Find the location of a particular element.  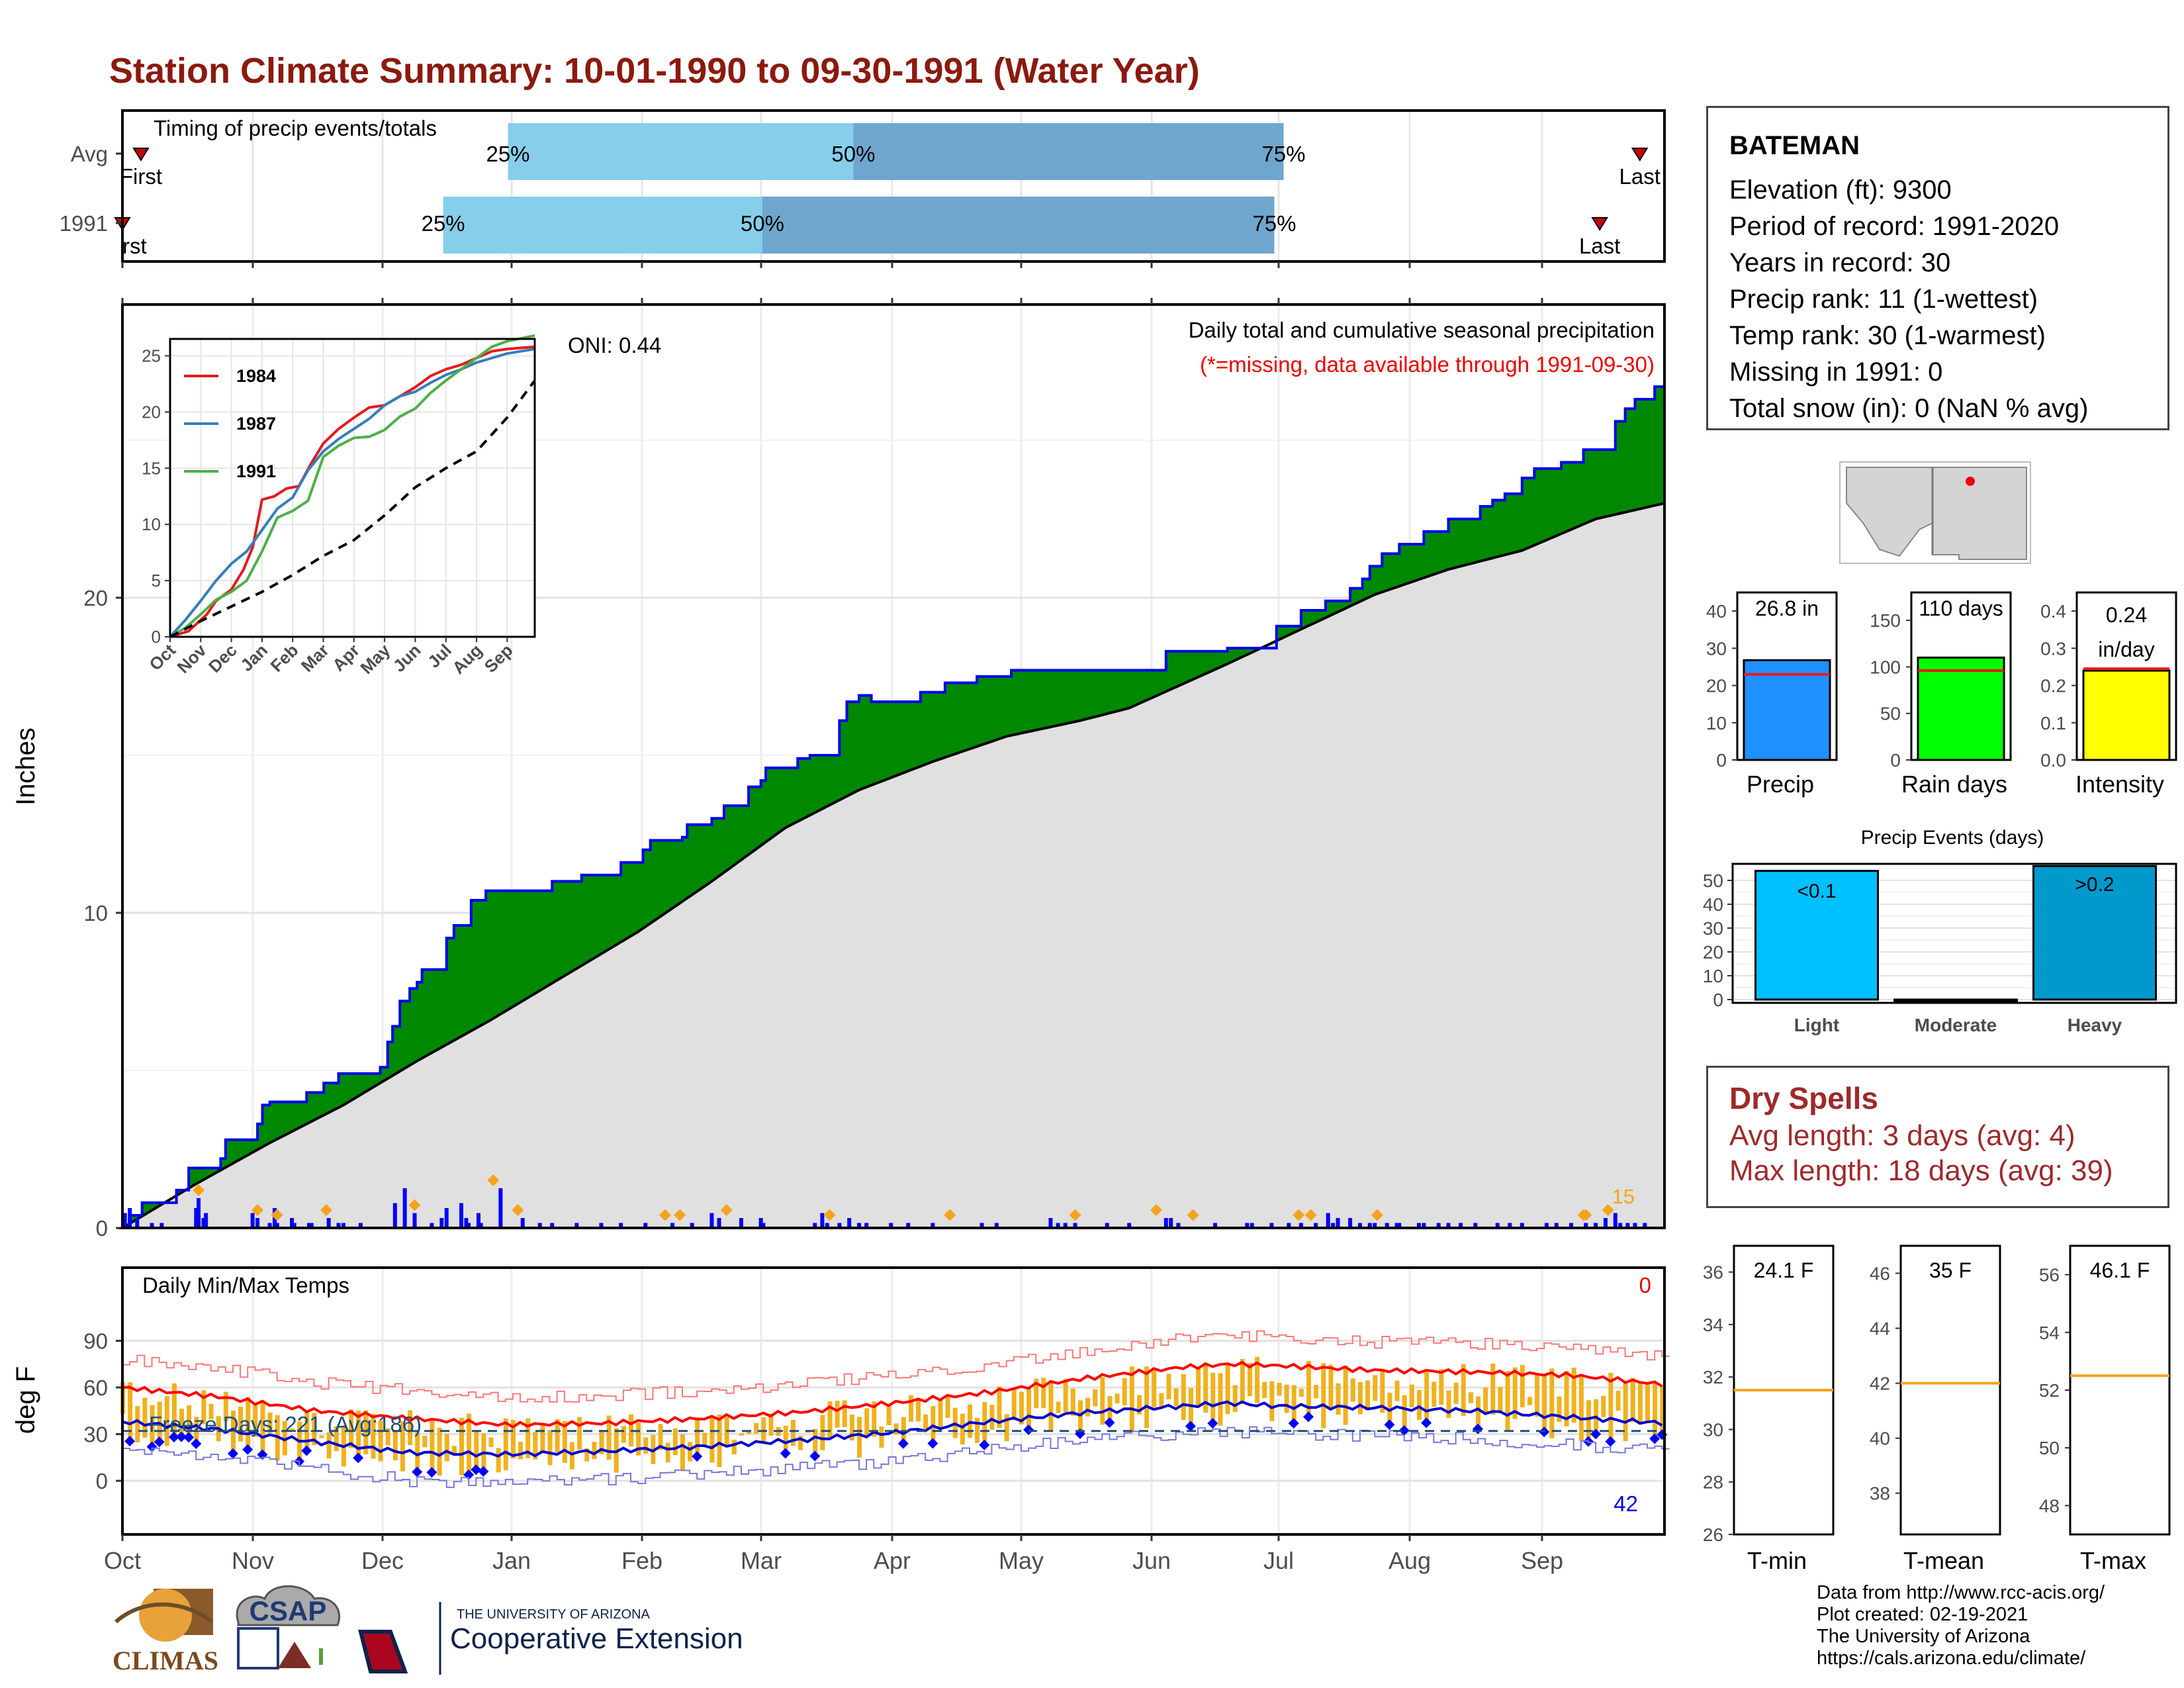

mini-chart-value-label: 0.24 is located at coordinates (2126, 615).